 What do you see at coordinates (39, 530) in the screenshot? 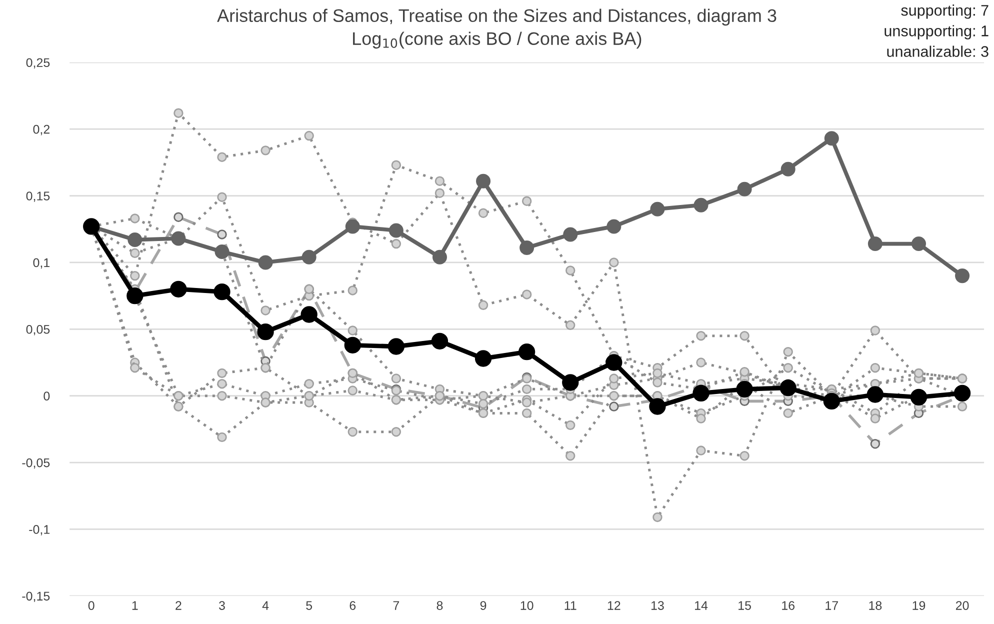
I see `y-tick-label: -0,1` at bounding box center [39, 530].